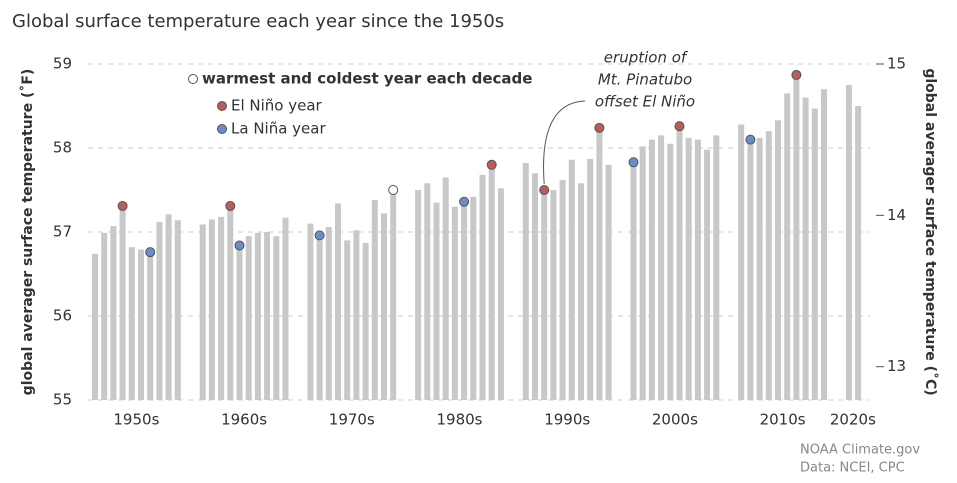 Image resolution: width=957 pixels, height=483 pixels. What do you see at coordinates (244, 420) in the screenshot?
I see `x-tick-label: 1960s` at bounding box center [244, 420].